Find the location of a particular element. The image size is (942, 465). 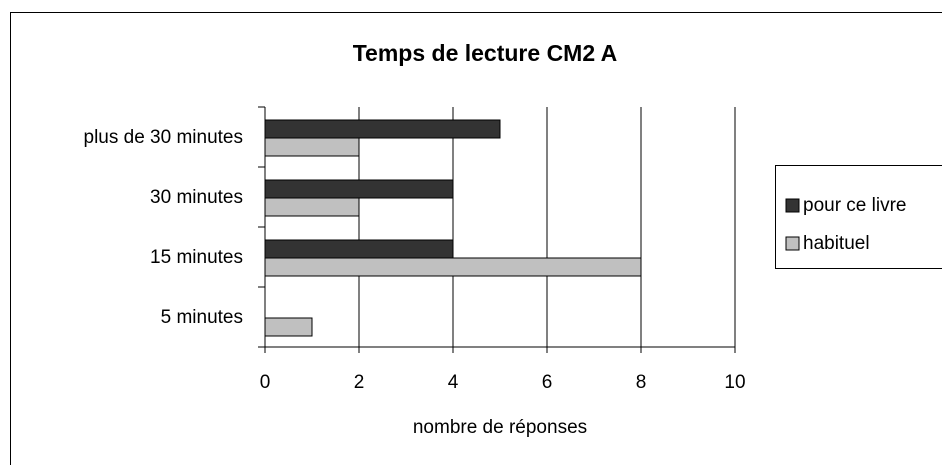

y-tick-label: 30 minutes is located at coordinates (196, 197).